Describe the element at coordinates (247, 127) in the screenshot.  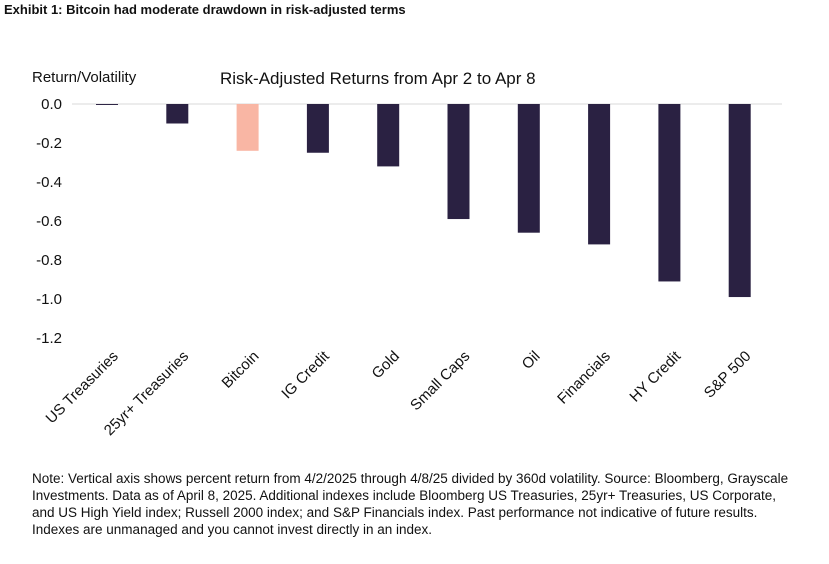
I see `bar-bitcoin` at that location.